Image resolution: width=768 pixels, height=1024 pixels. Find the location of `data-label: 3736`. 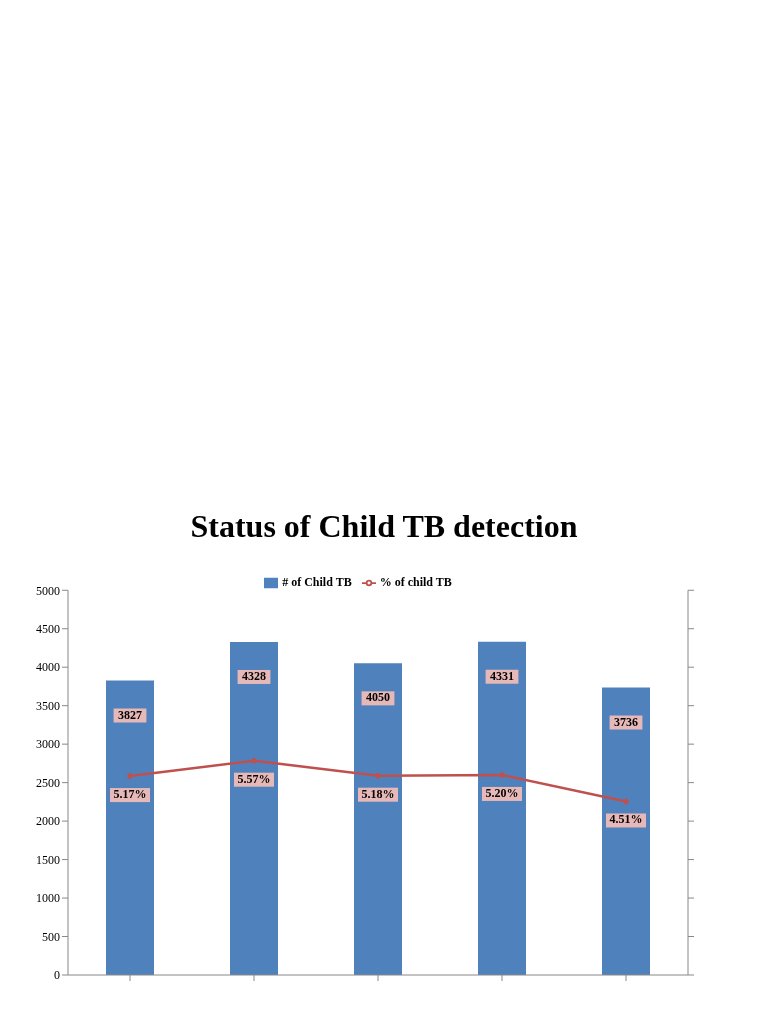

data-label: 3736 is located at coordinates (626, 721).